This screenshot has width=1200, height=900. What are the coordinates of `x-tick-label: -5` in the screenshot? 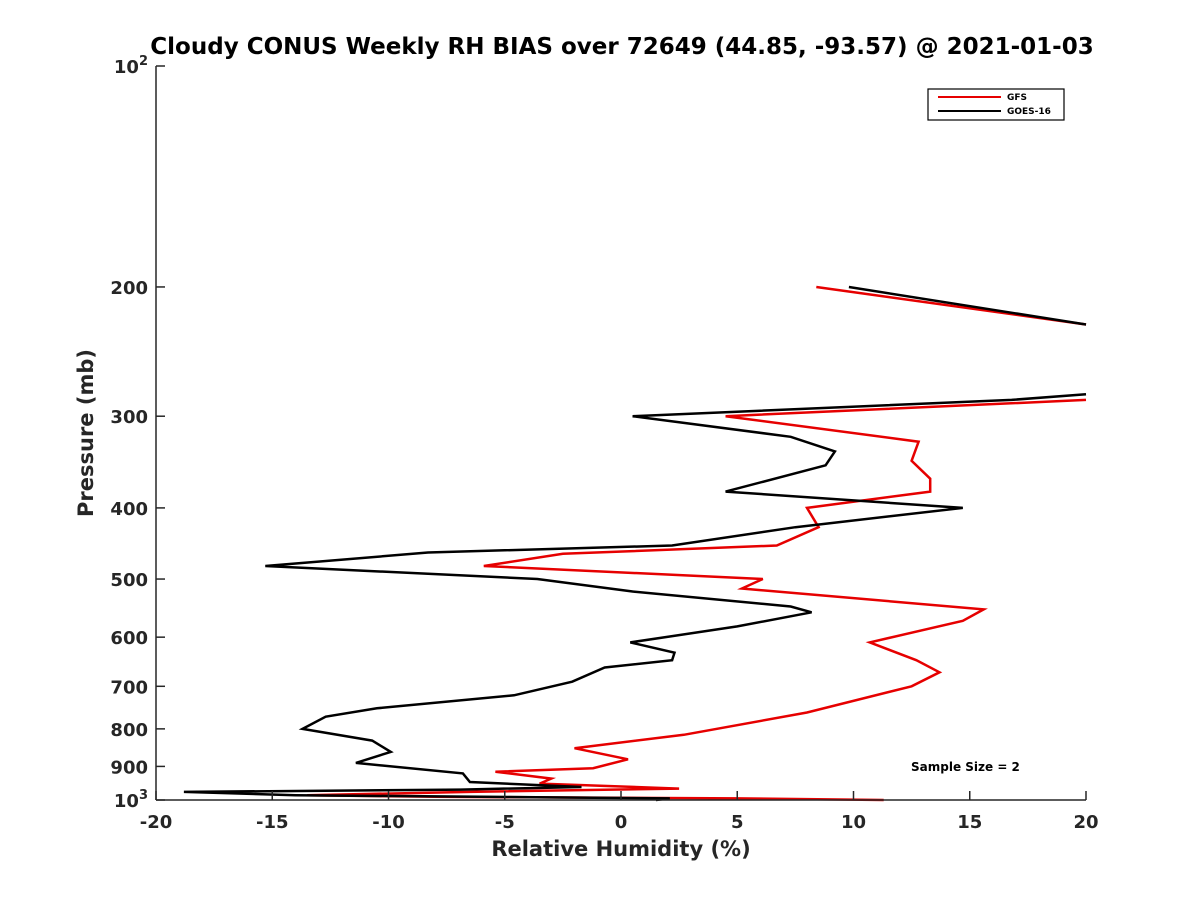 It's located at (505, 822).